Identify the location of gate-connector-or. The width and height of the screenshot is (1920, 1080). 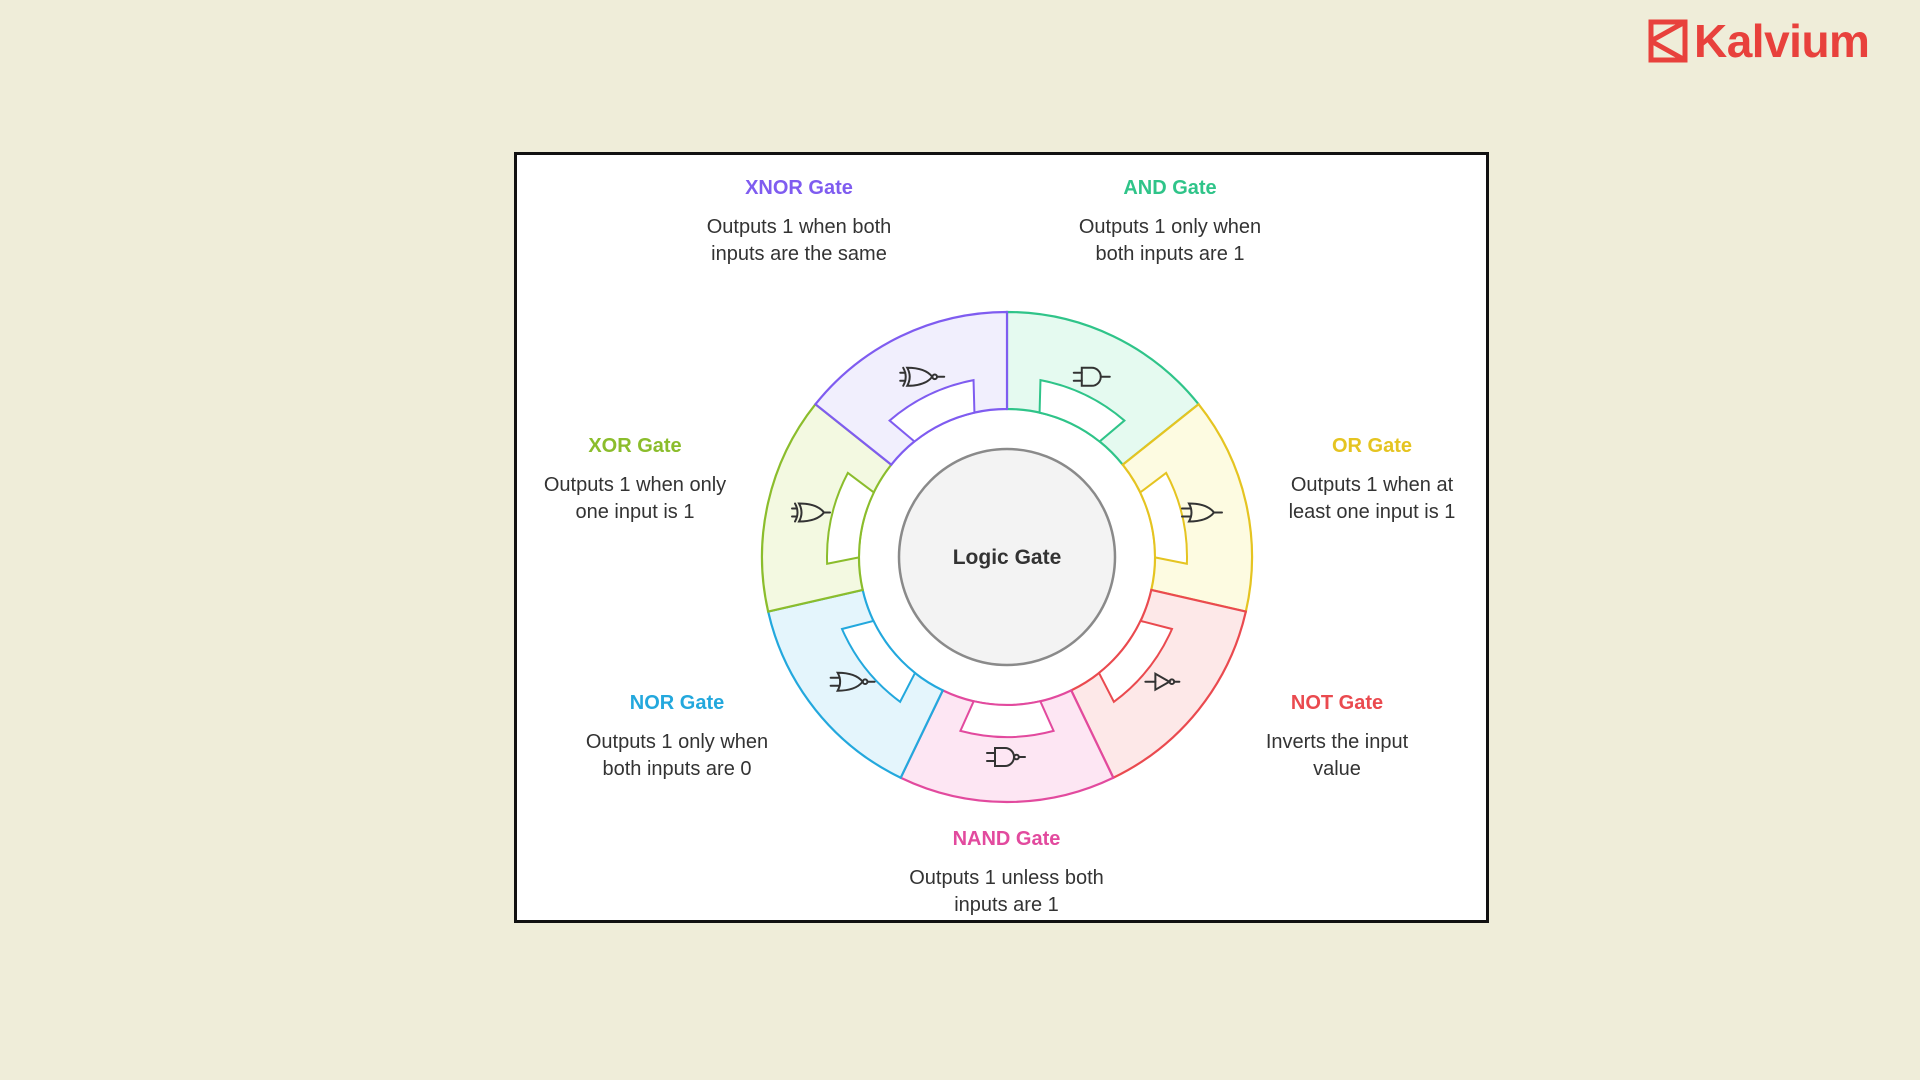
(1163, 518).